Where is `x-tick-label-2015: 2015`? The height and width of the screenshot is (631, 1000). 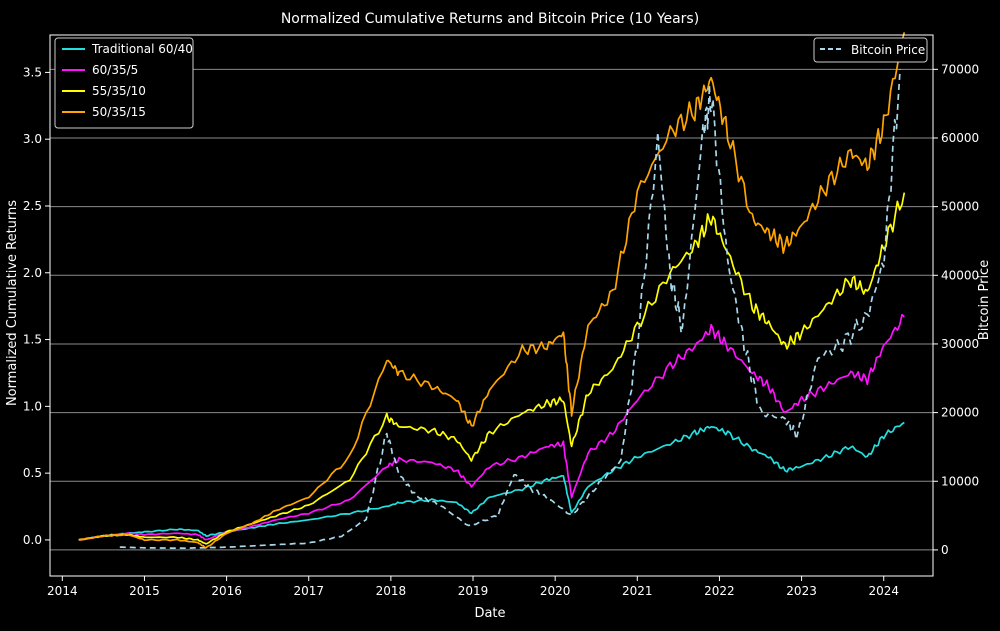
x-tick-label-2015: 2015 is located at coordinates (144, 591).